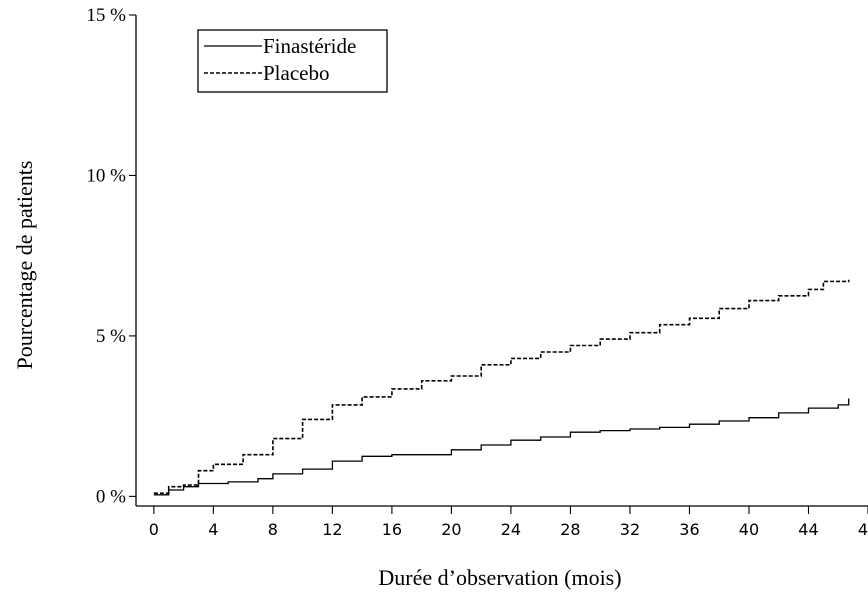 The image size is (868, 592). What do you see at coordinates (154, 529) in the screenshot?
I see `x-tick-label: 0` at bounding box center [154, 529].